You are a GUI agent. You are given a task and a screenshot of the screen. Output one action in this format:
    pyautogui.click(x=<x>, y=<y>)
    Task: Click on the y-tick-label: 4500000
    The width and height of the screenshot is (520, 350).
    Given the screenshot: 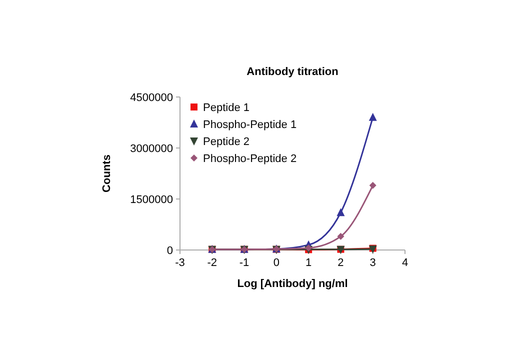 What is the action you would take?
    pyautogui.click(x=151, y=98)
    